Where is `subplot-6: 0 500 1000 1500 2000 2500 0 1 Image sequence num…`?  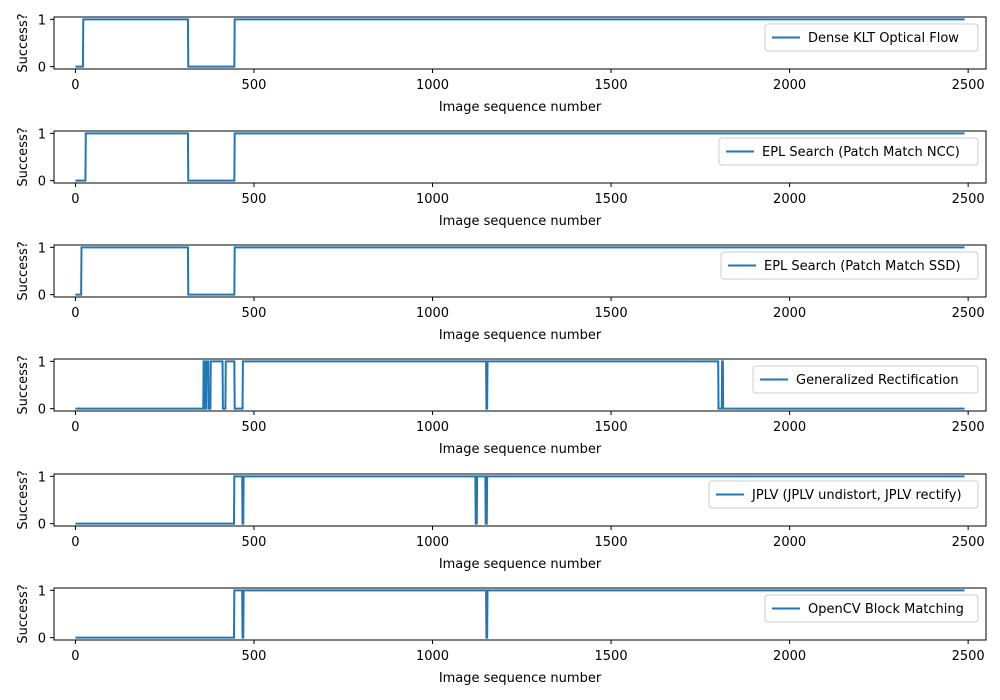 subplot-6: 0 500 1000 1500 2000 2500 0 1 Image sequence num… is located at coordinates (501, 635).